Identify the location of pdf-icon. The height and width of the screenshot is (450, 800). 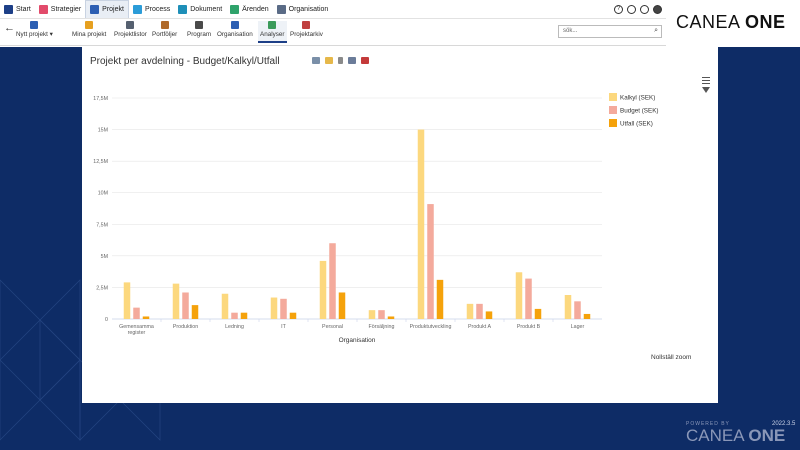
(365, 60).